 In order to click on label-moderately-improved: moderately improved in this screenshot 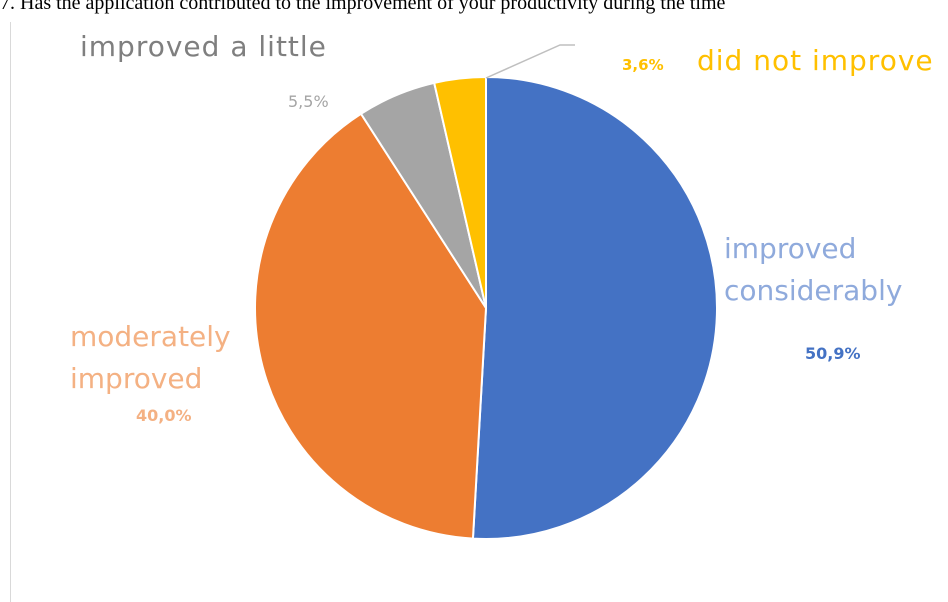, I will do `click(150, 357)`.